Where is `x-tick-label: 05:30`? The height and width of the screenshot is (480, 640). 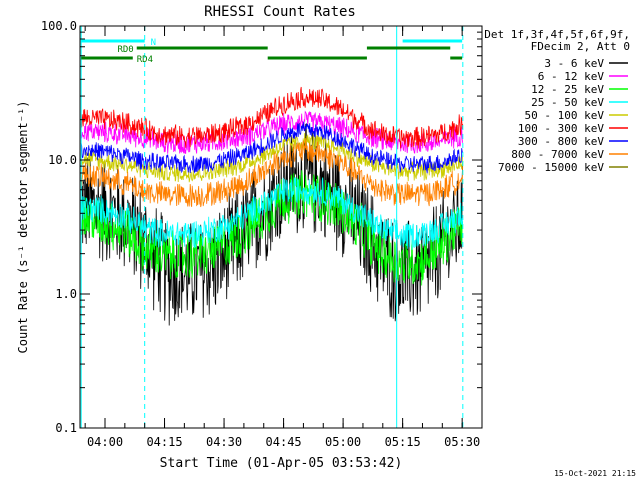
x-tick-label: 05:30 is located at coordinates (462, 442).